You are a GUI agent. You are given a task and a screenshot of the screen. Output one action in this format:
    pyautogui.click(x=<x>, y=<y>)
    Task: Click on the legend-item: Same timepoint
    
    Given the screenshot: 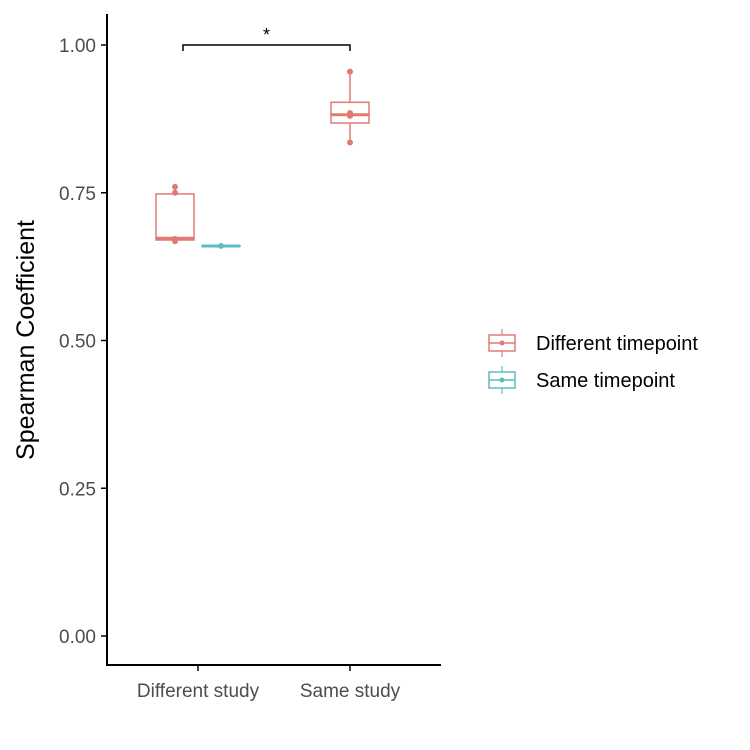 What is the action you would take?
    pyautogui.click(x=581, y=380)
    